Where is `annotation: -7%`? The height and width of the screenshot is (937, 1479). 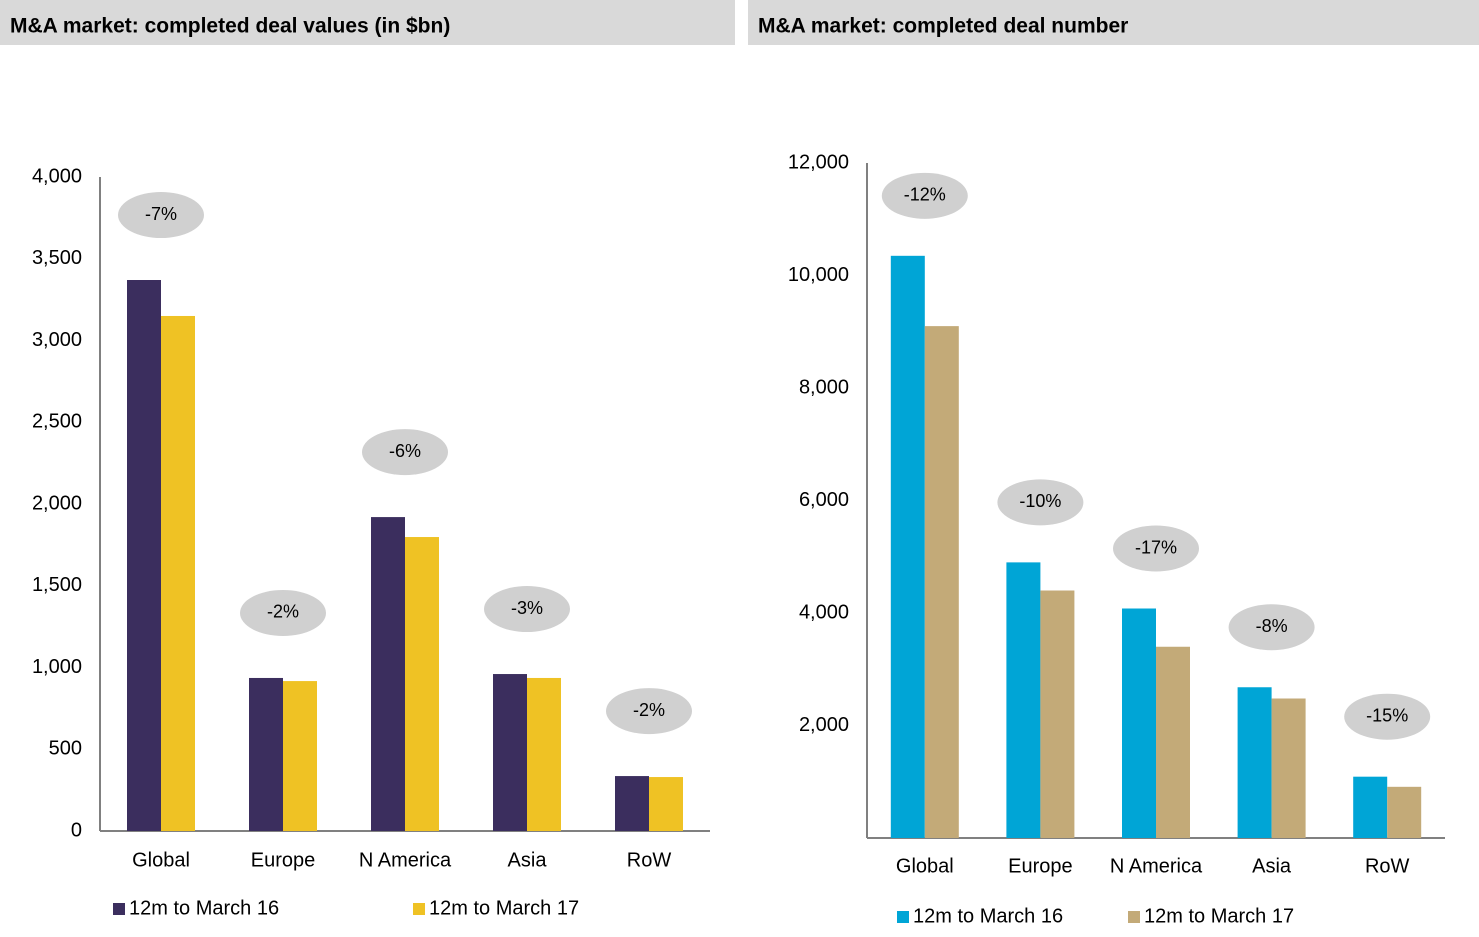 annotation: -7% is located at coordinates (161, 214).